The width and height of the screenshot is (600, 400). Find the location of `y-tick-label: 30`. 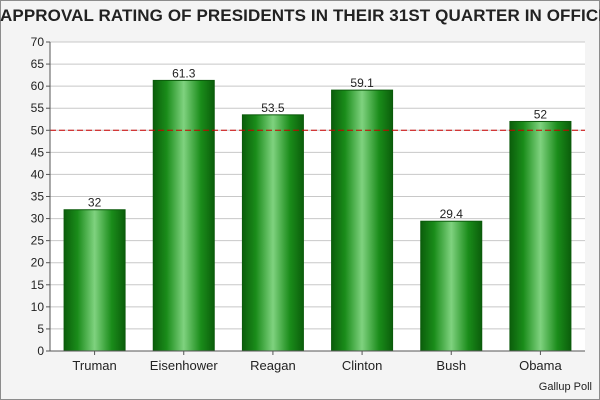

y-tick-label: 30 is located at coordinates (38, 219).